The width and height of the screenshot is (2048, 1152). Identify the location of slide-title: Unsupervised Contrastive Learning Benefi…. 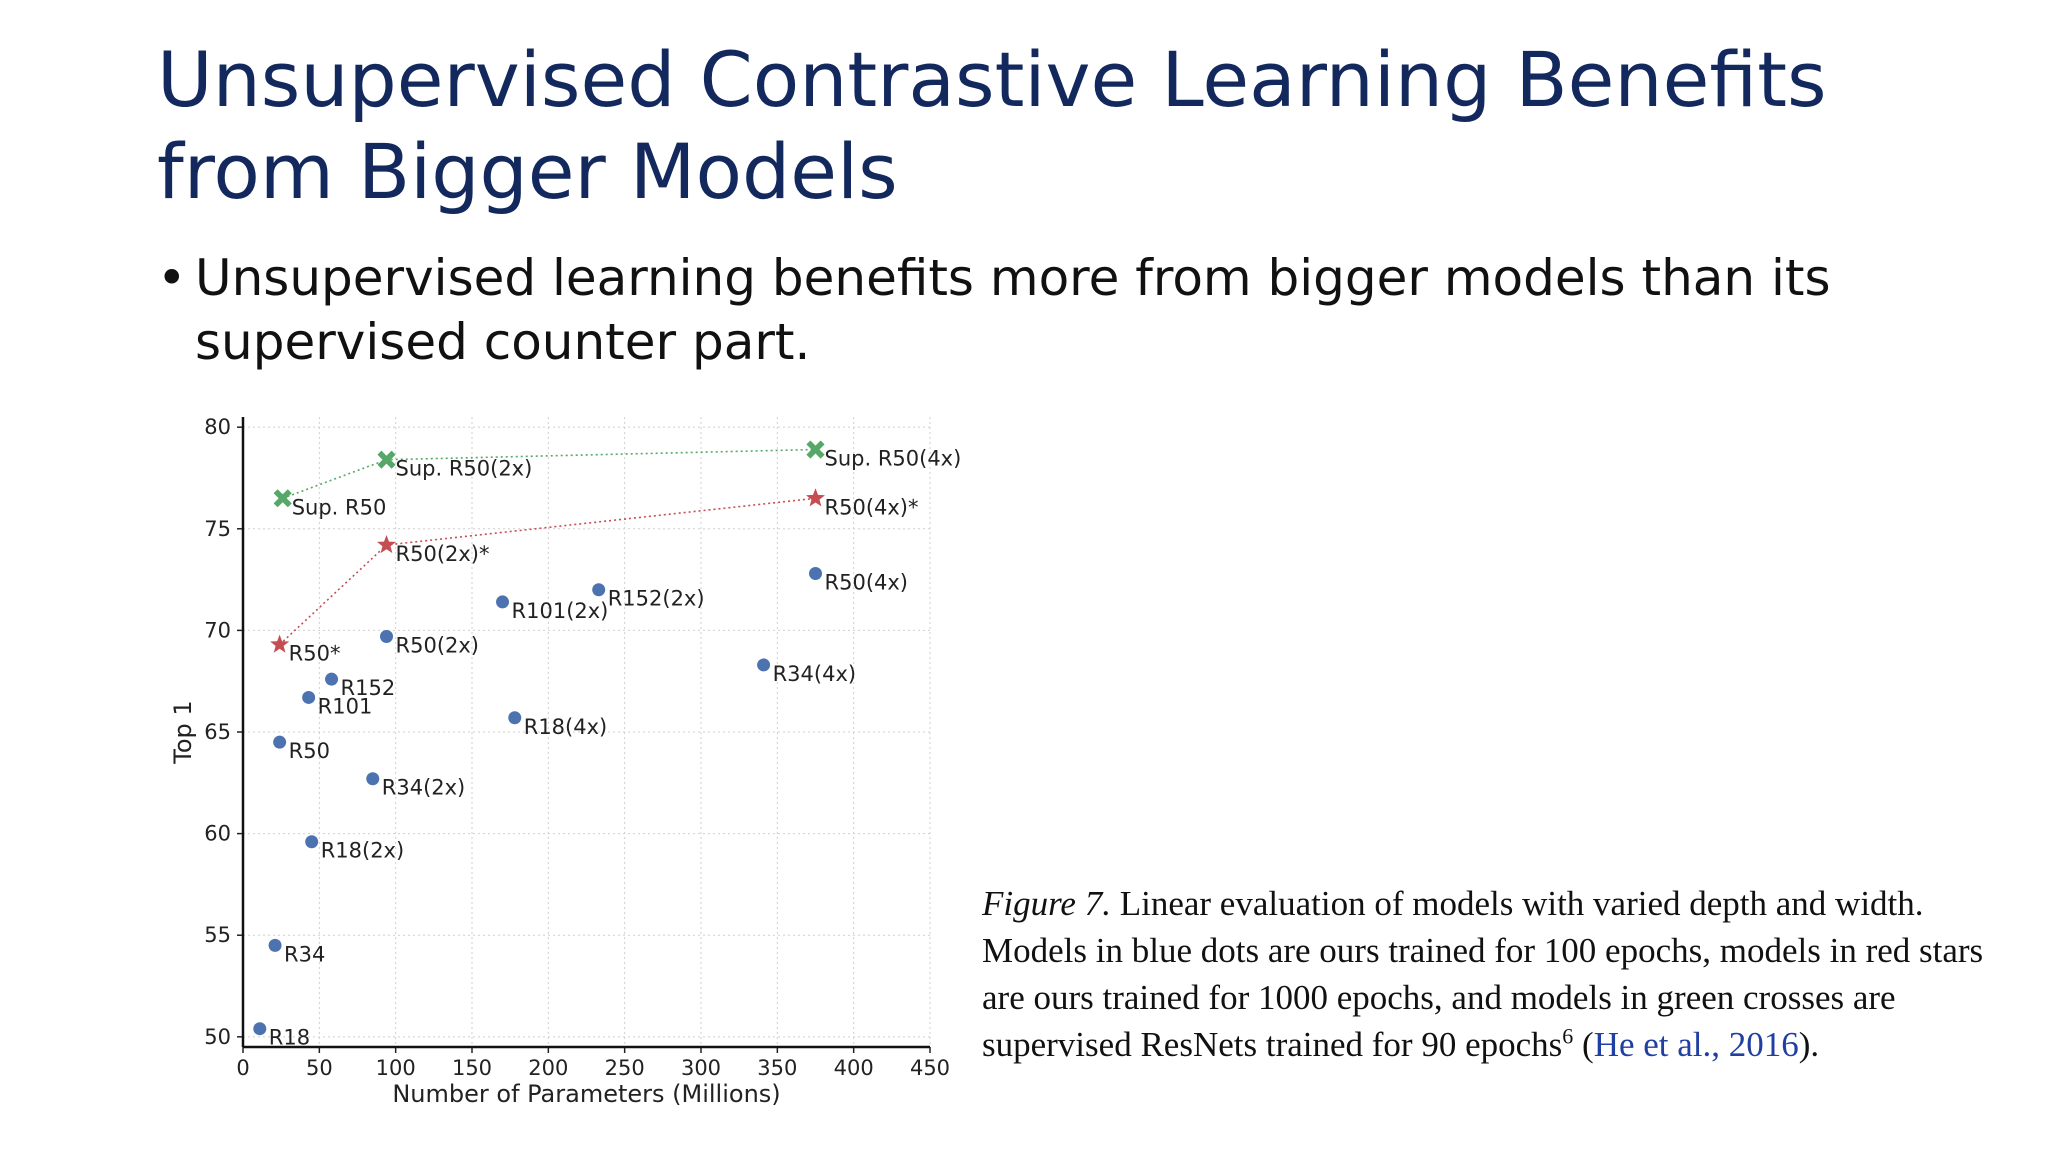
(992, 125).